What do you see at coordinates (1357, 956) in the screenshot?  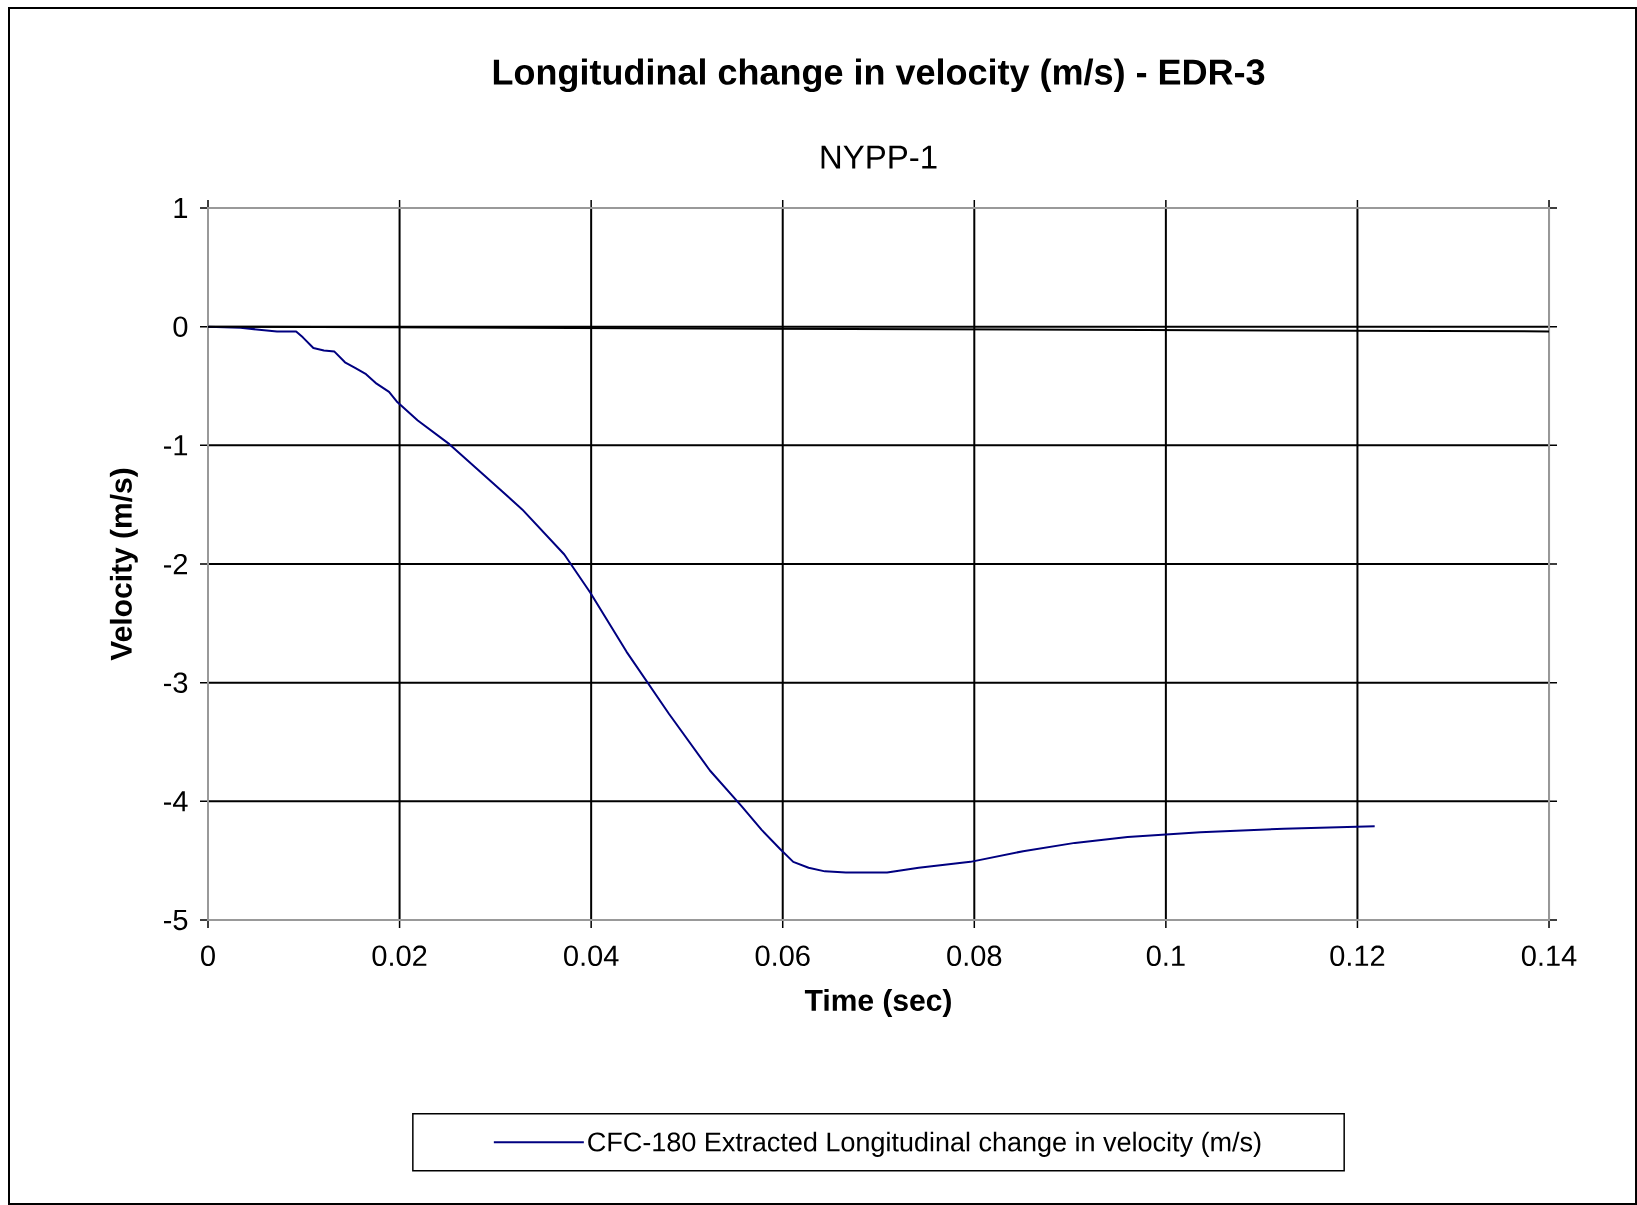 I see `x-tick-label: 0.12` at bounding box center [1357, 956].